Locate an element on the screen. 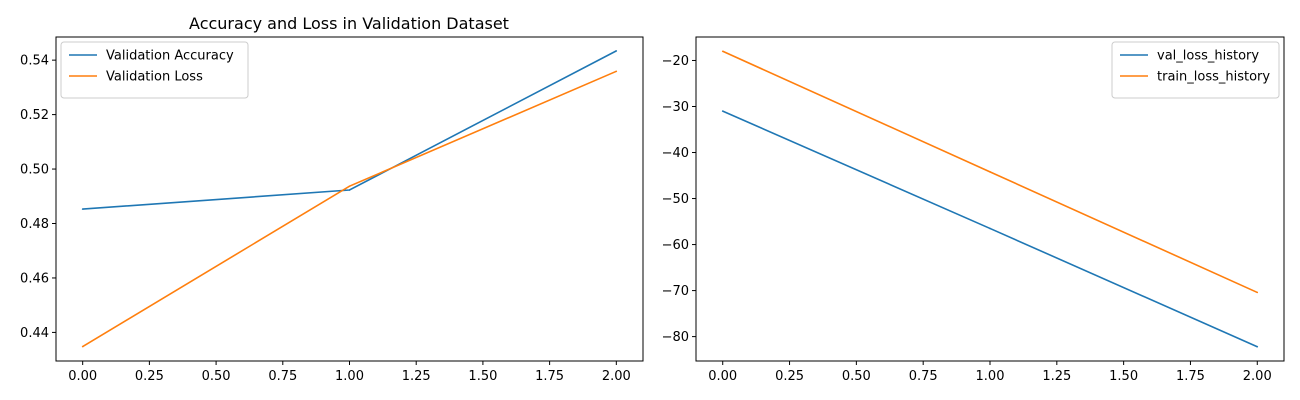  y-tick-label: 0.50 is located at coordinates (34, 170).